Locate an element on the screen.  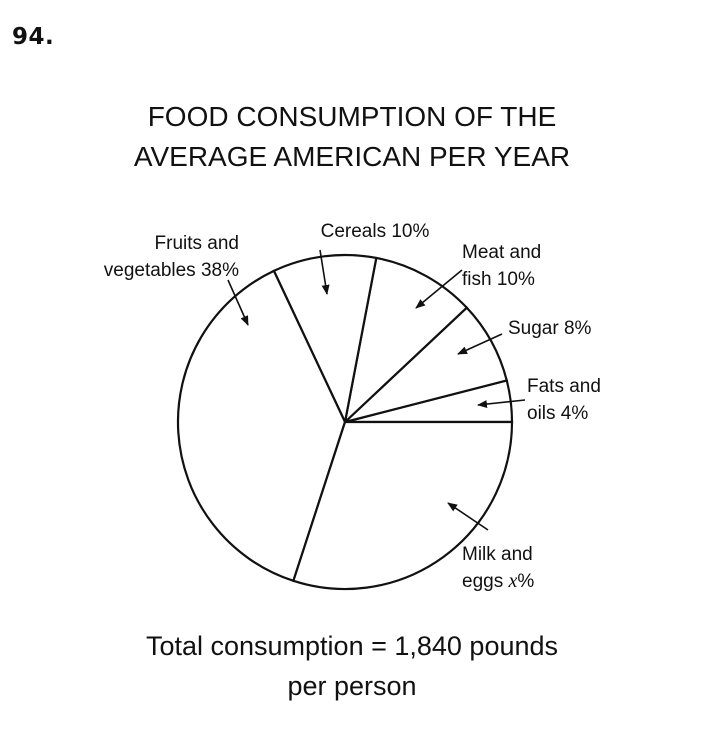
slice-label-2-line-1: Sugar 8% is located at coordinates (550, 328).